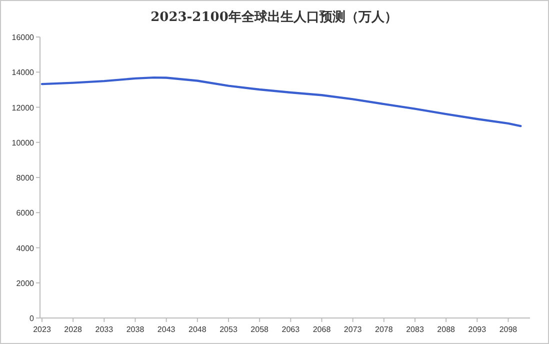 Image resolution: width=549 pixels, height=344 pixels. I want to click on y-tick-label: 6000, so click(25, 213).